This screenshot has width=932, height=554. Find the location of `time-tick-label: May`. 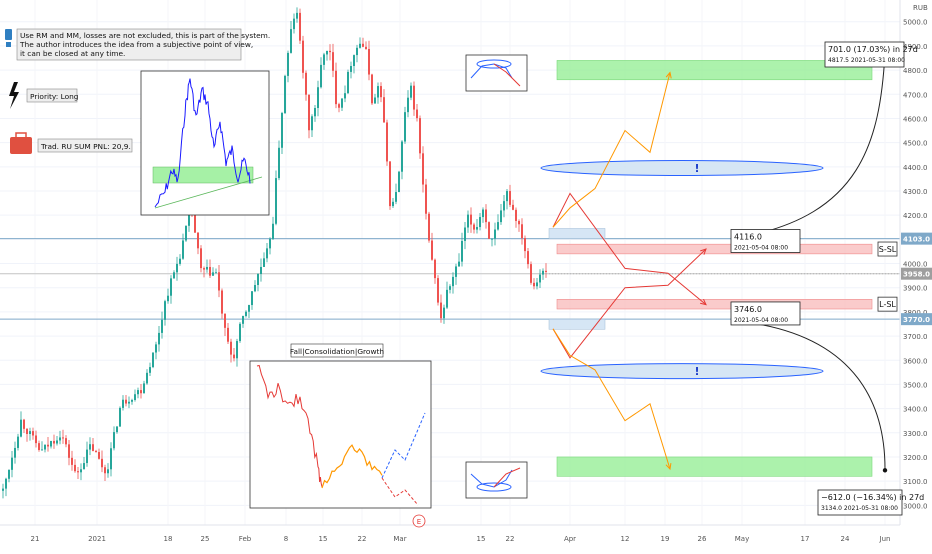

time-tick-label: May is located at coordinates (742, 539).